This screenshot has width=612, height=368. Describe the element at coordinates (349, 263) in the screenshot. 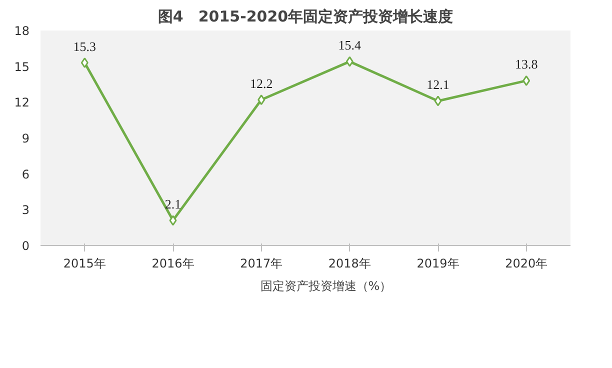

I see `x-tick-label: 2018年` at that location.